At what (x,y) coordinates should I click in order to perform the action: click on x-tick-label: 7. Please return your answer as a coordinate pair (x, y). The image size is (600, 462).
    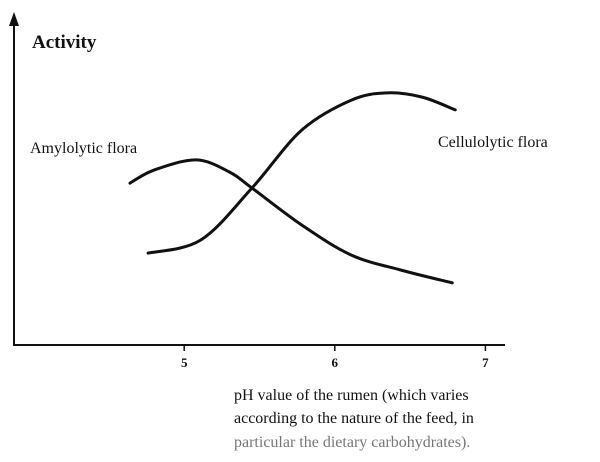
    Looking at the image, I should click on (485, 362).